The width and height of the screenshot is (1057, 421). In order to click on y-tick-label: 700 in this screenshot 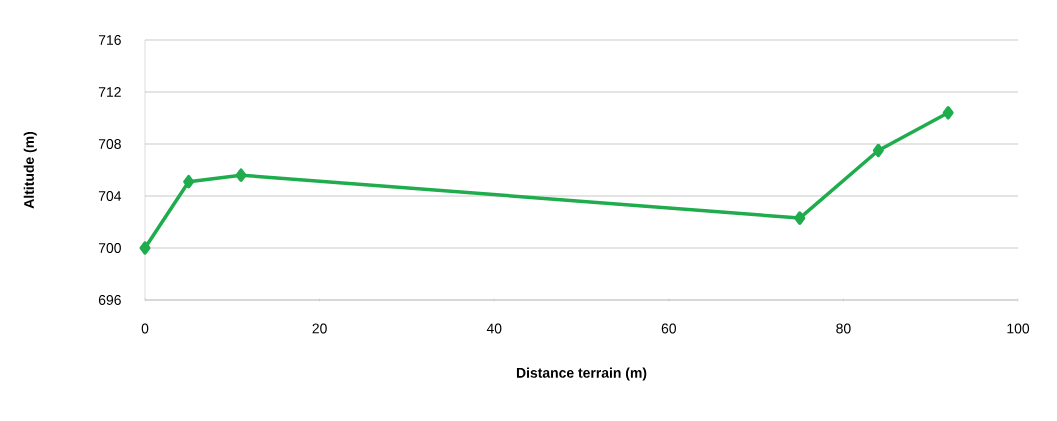, I will do `click(109, 248)`.